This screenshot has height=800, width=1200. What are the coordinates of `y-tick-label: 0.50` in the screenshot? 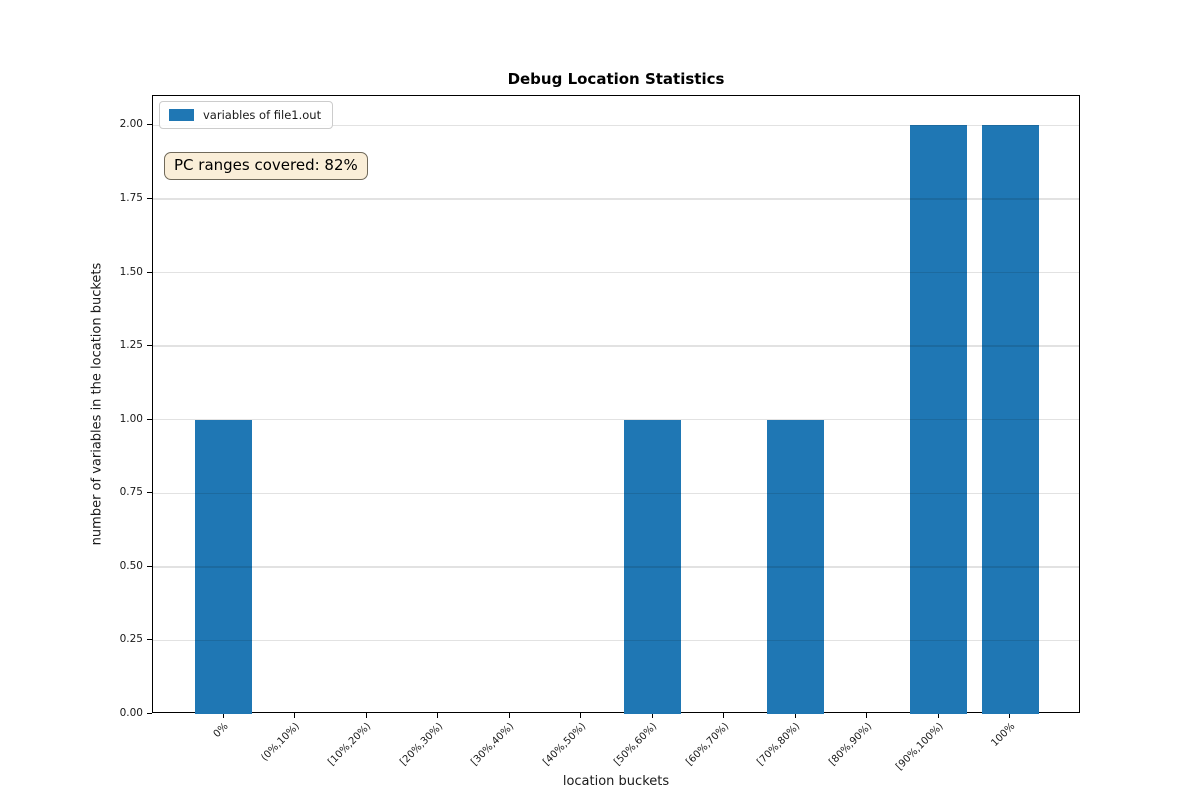 It's located at (131, 565).